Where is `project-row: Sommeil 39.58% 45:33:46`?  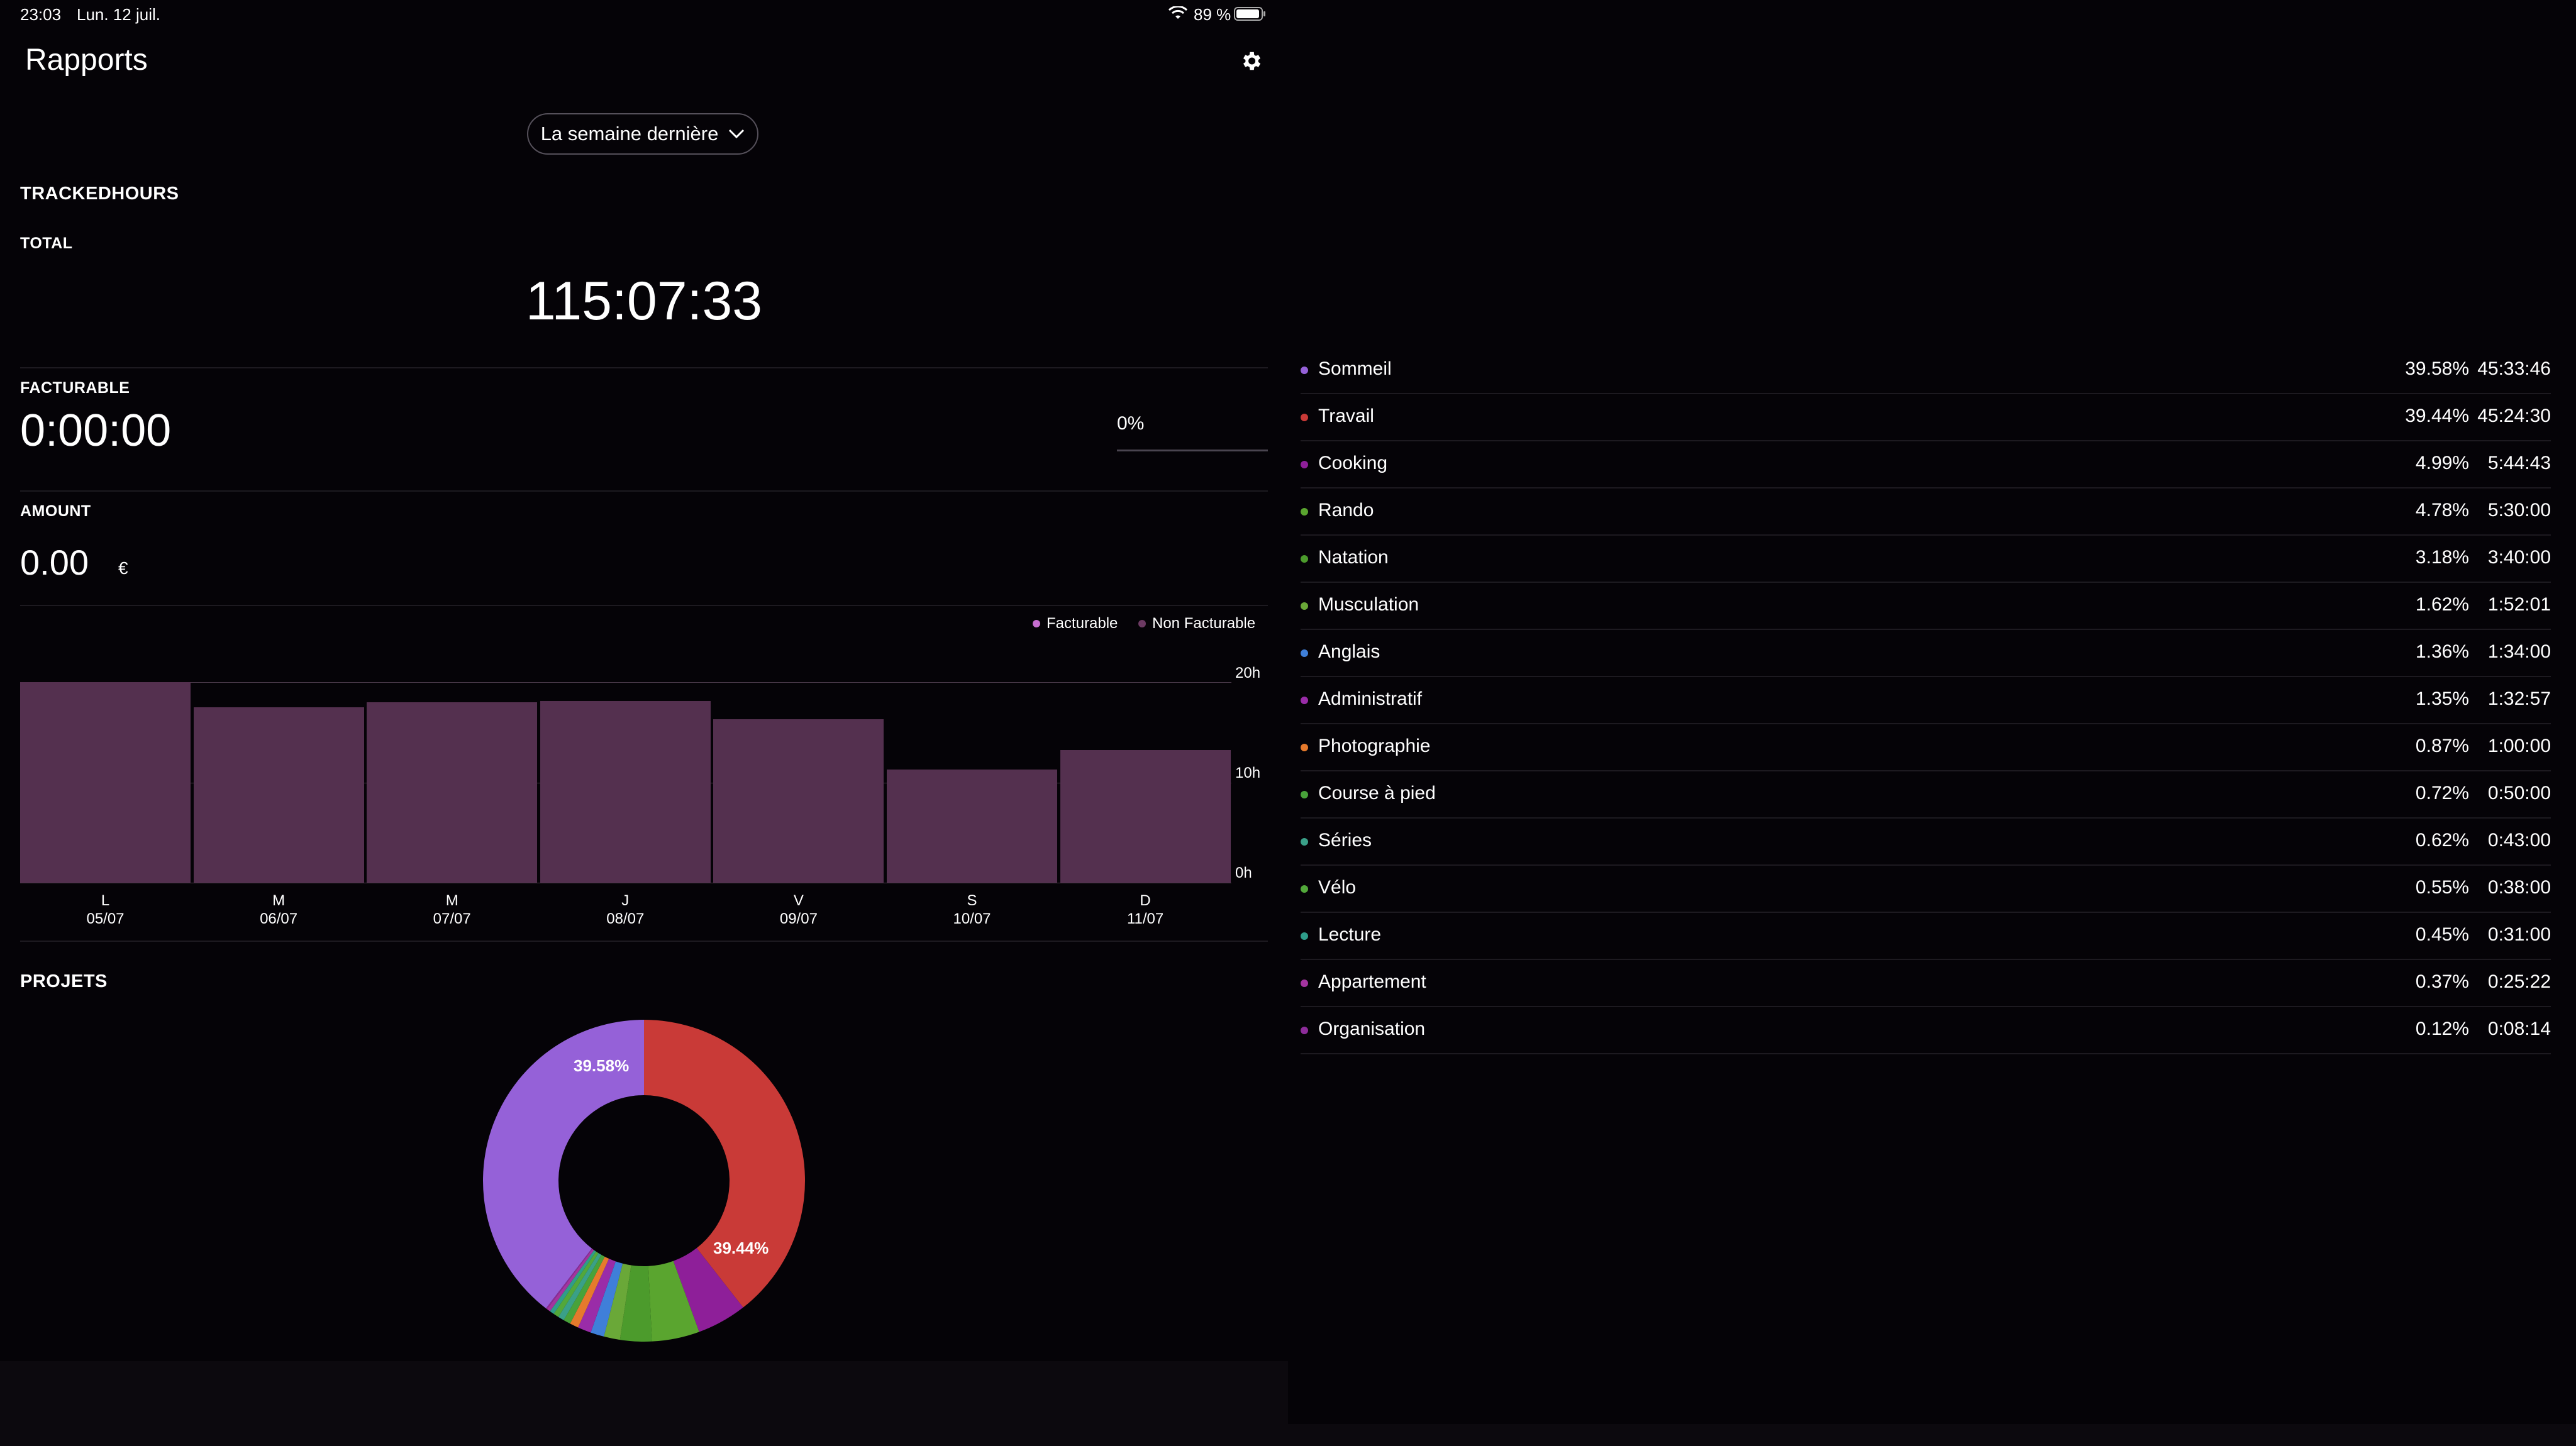
project-row: Sommeil 39.58% 45:33:46 is located at coordinates (1926, 370).